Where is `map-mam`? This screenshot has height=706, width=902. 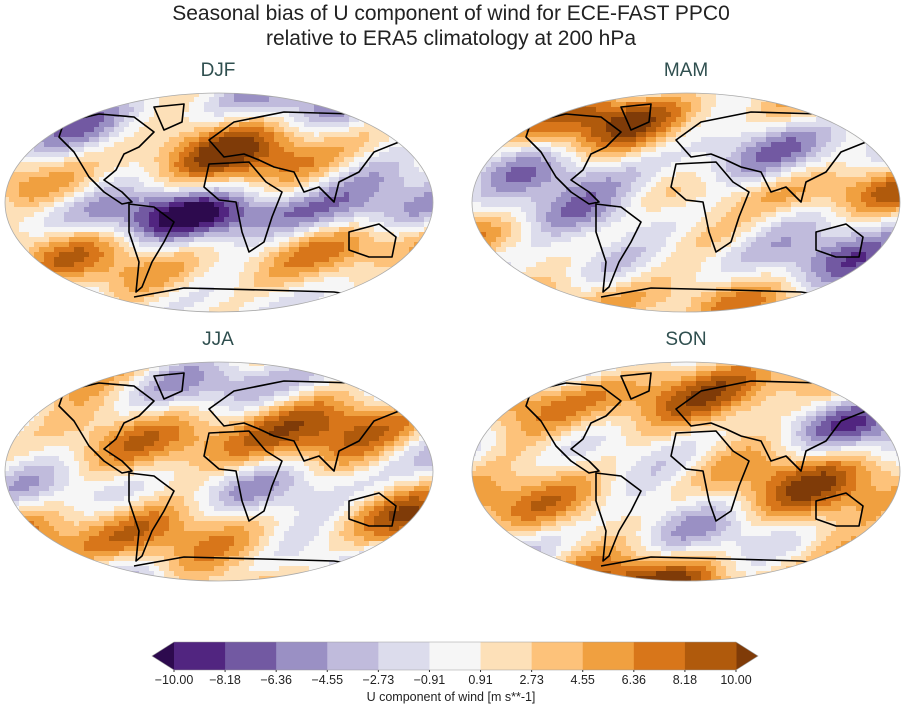
map-mam is located at coordinates (686, 202).